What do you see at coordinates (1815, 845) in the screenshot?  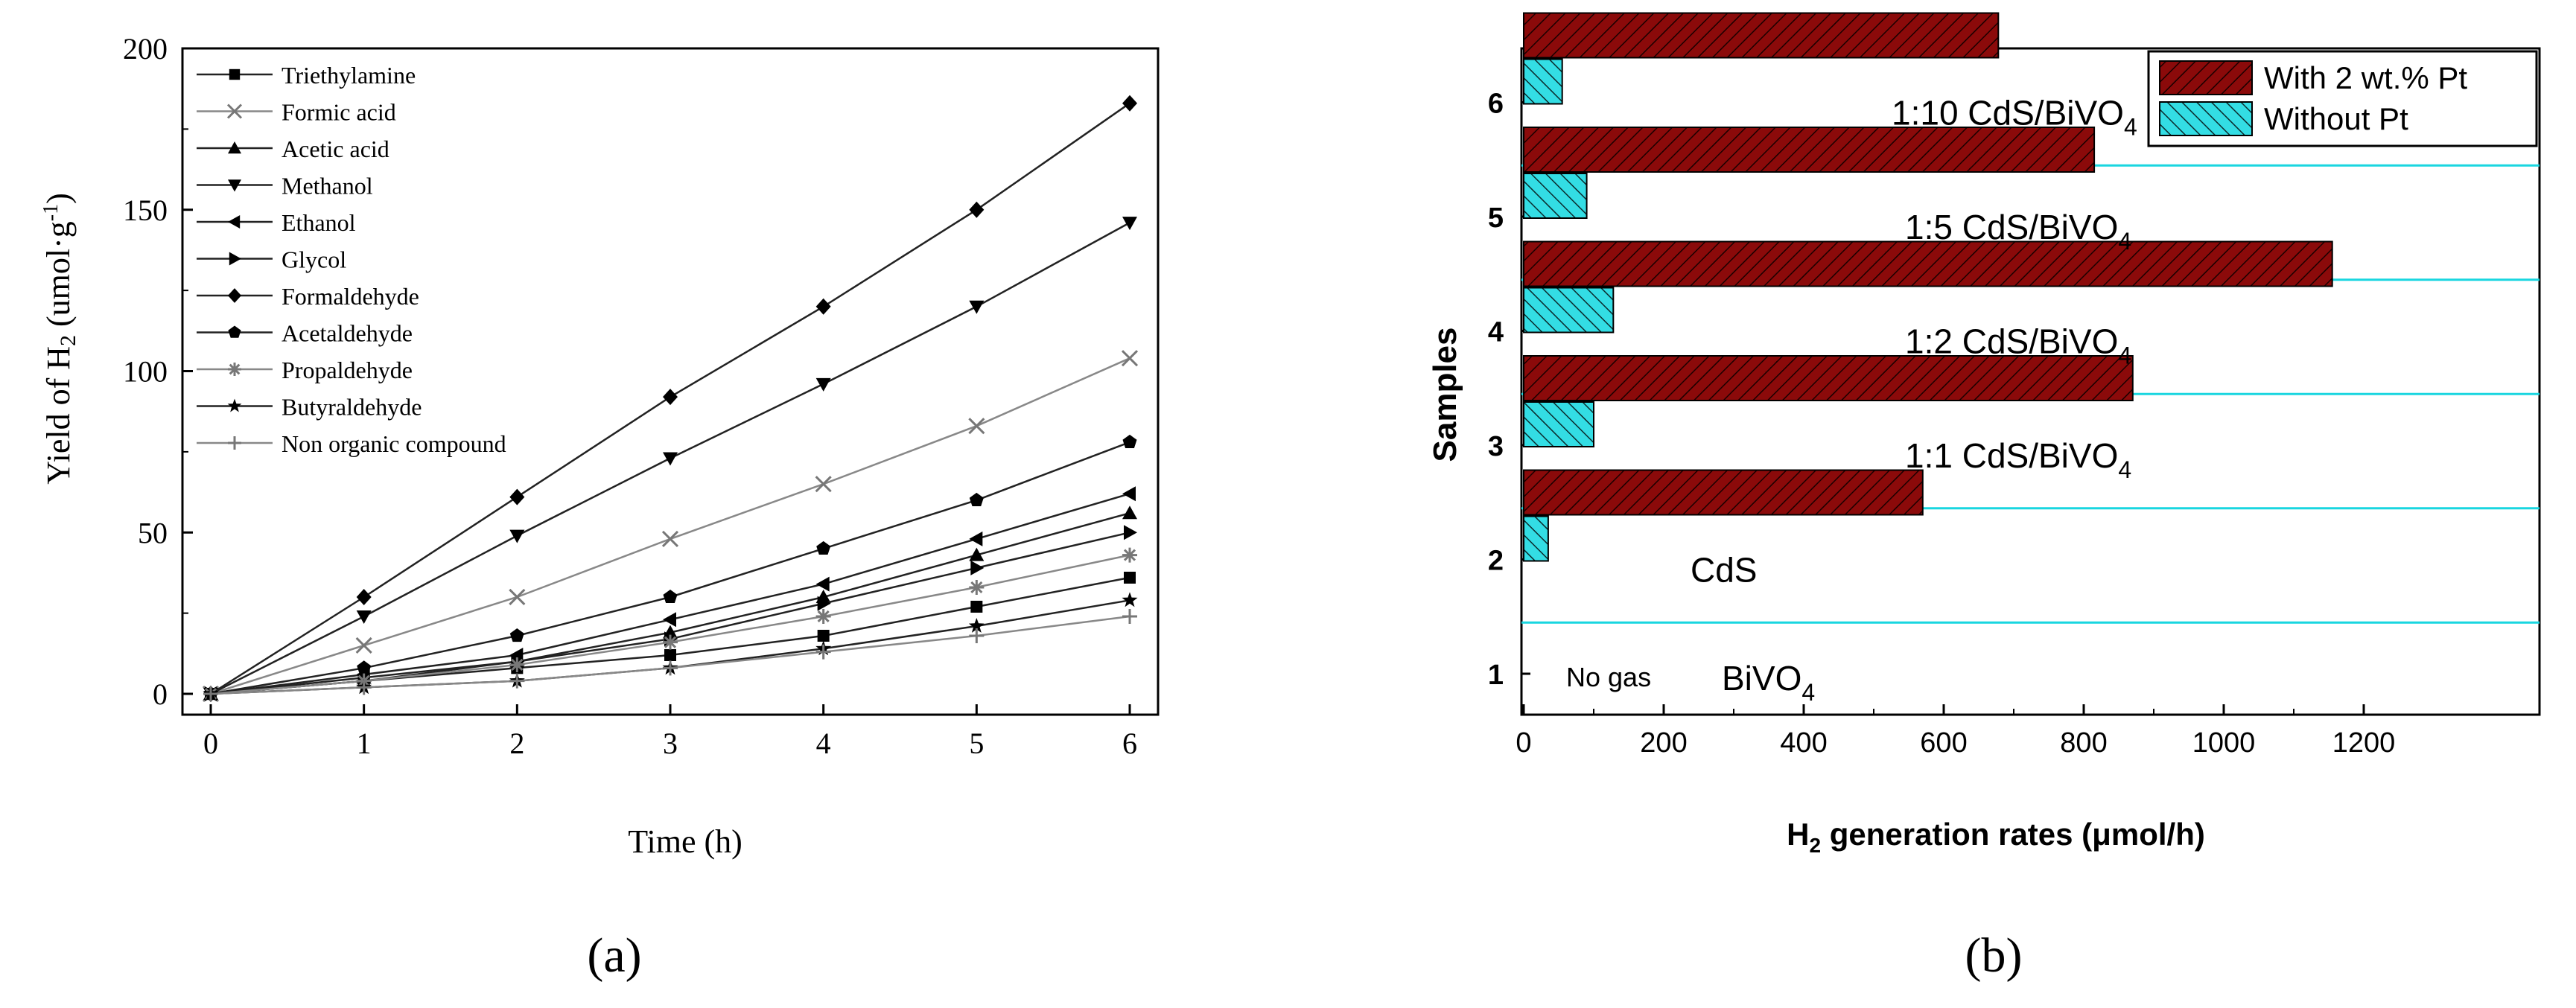 I see `x-axis-label-b-sub: 2` at bounding box center [1815, 845].